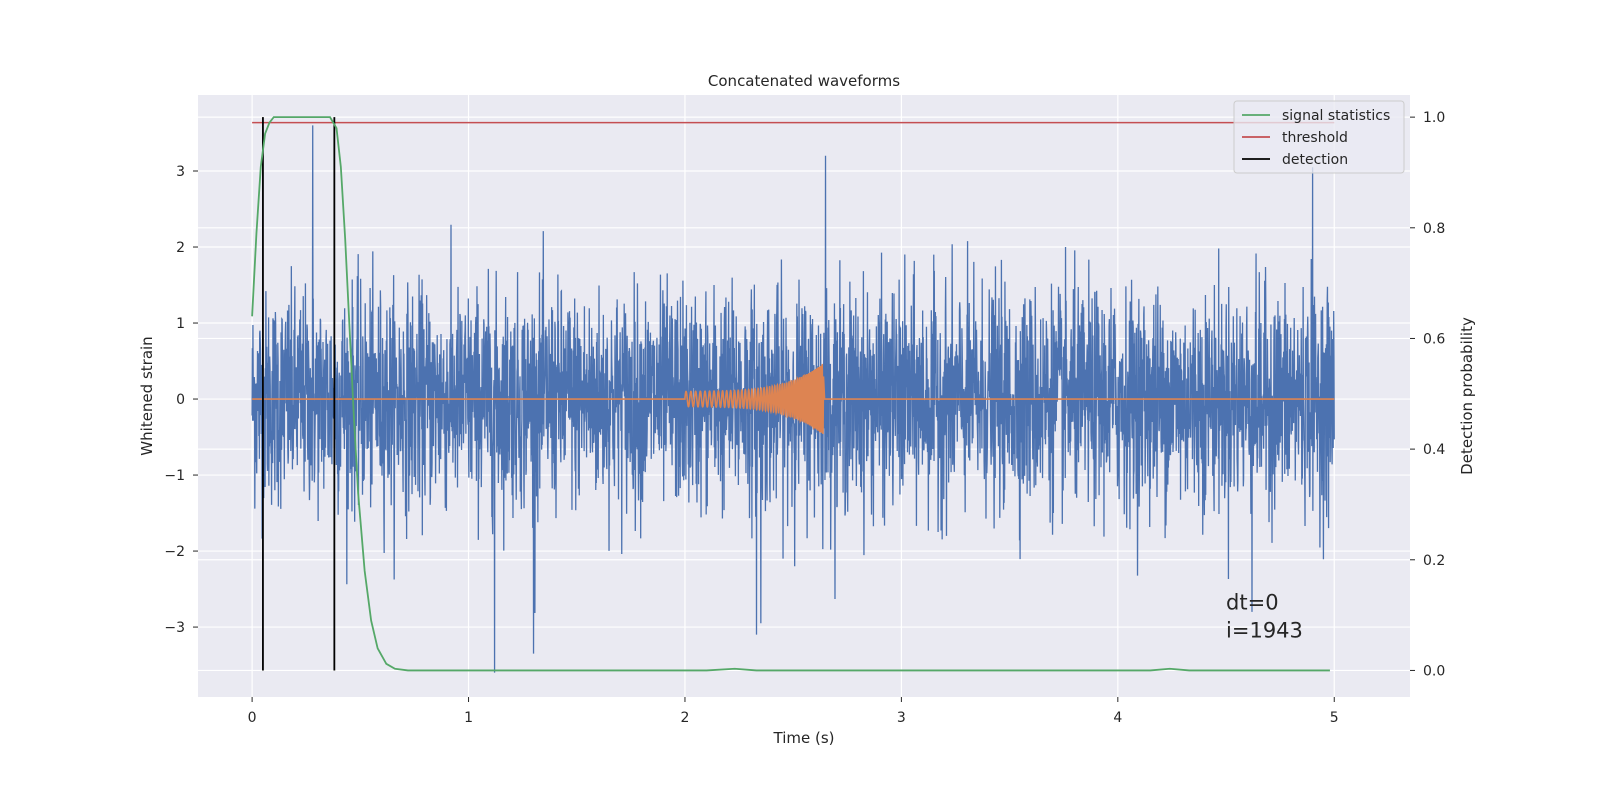 This screenshot has height=800, width=1600. Describe the element at coordinates (1315, 138) in the screenshot. I see `legend-label-threshold: threshold` at that location.